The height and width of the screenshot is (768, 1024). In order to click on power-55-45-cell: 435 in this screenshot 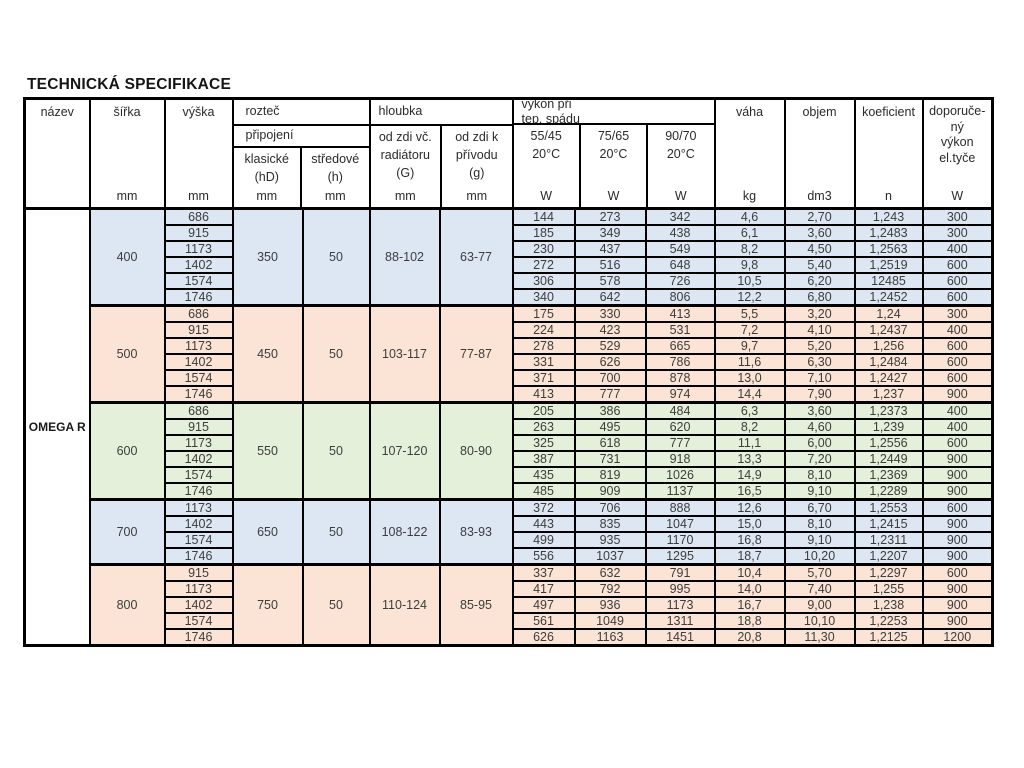, I will do `click(543, 475)`.